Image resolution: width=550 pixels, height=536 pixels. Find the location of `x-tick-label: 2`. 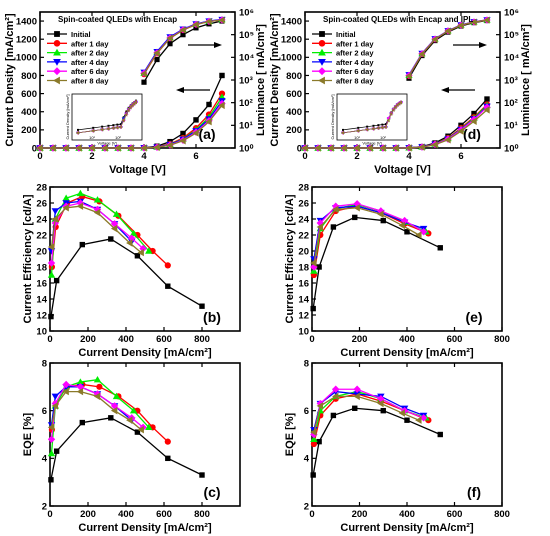

x-tick-label: 2 is located at coordinates (356, 156).